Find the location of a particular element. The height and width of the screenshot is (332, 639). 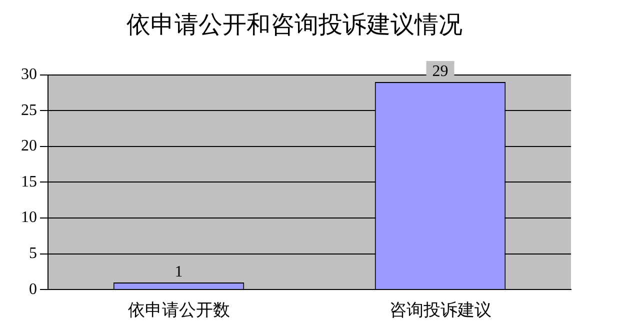

y-tick-label: 5 is located at coordinates (33, 253).